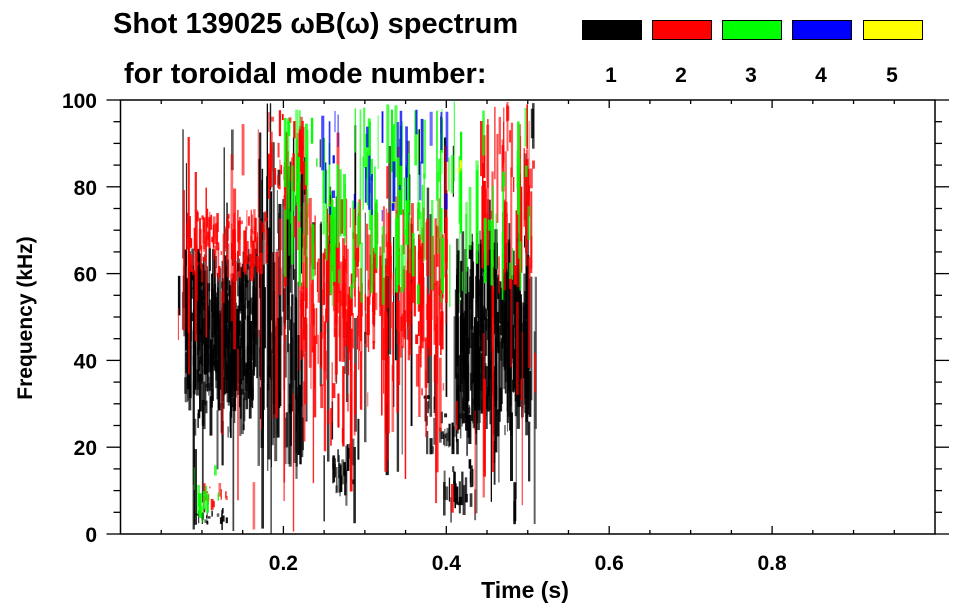 The width and height of the screenshot is (963, 615). What do you see at coordinates (25, 317) in the screenshot?
I see `y-axis-label: Frequency (kHz)` at bounding box center [25, 317].